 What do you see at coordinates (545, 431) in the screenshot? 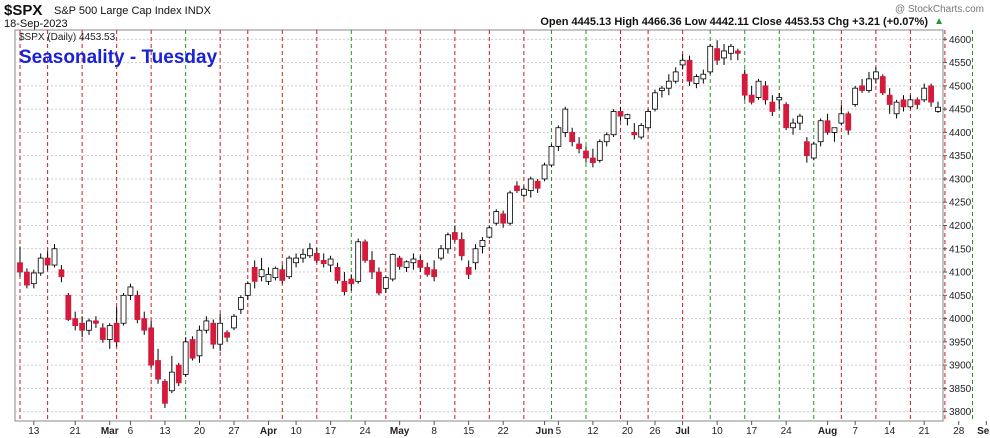
I see `x-tick-label: Jun` at bounding box center [545, 431].